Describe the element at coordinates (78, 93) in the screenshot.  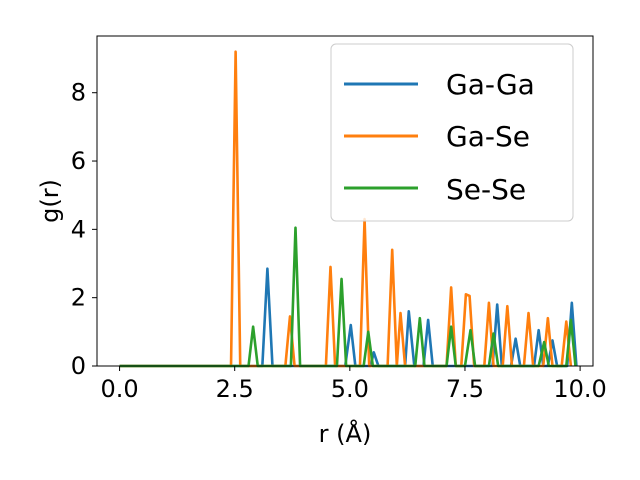
I see `y-tick-label: 8` at that location.